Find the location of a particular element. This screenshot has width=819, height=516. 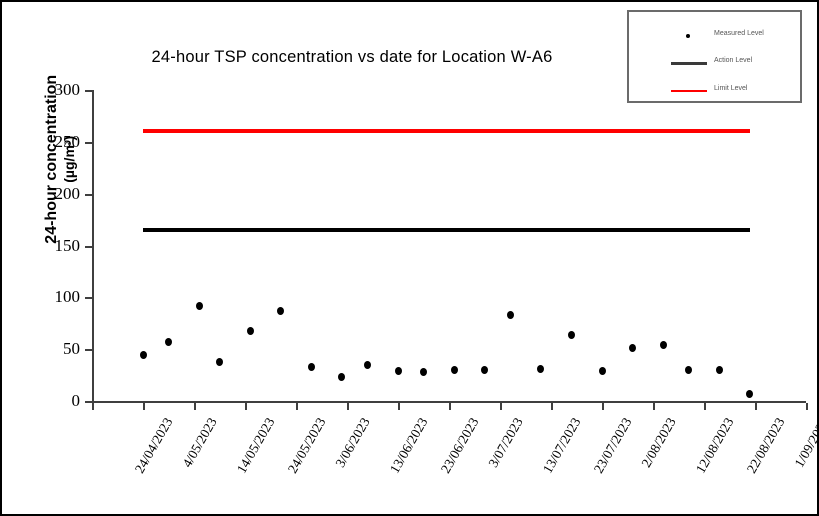

x-axis-line is located at coordinates (449, 402).